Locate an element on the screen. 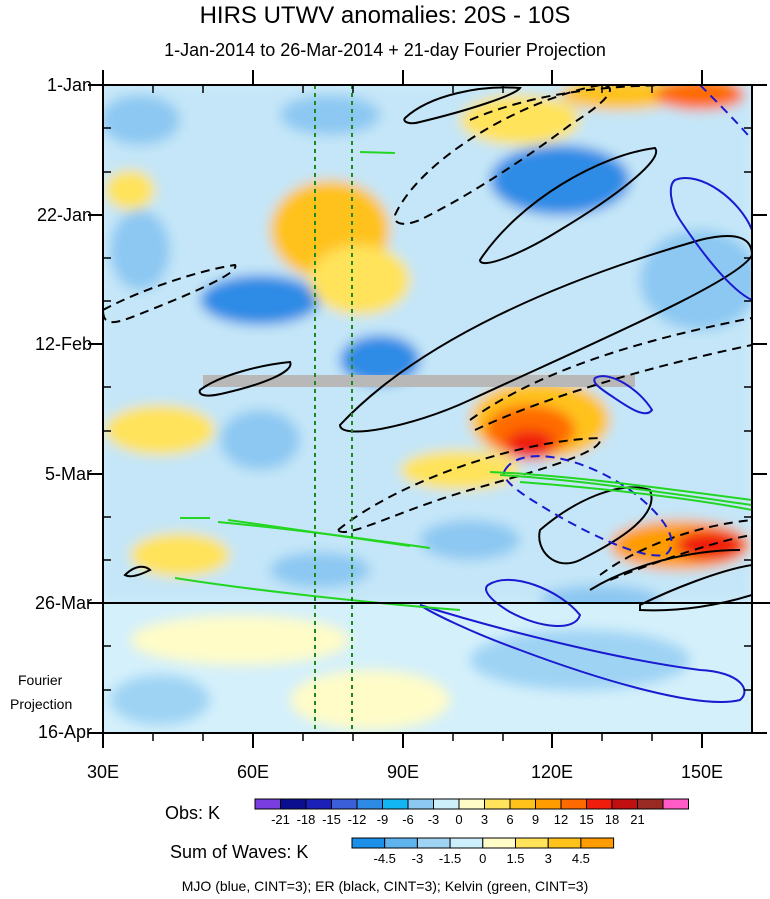 This screenshot has width=770, height=899. x-tick-label: 60E is located at coordinates (253, 772).